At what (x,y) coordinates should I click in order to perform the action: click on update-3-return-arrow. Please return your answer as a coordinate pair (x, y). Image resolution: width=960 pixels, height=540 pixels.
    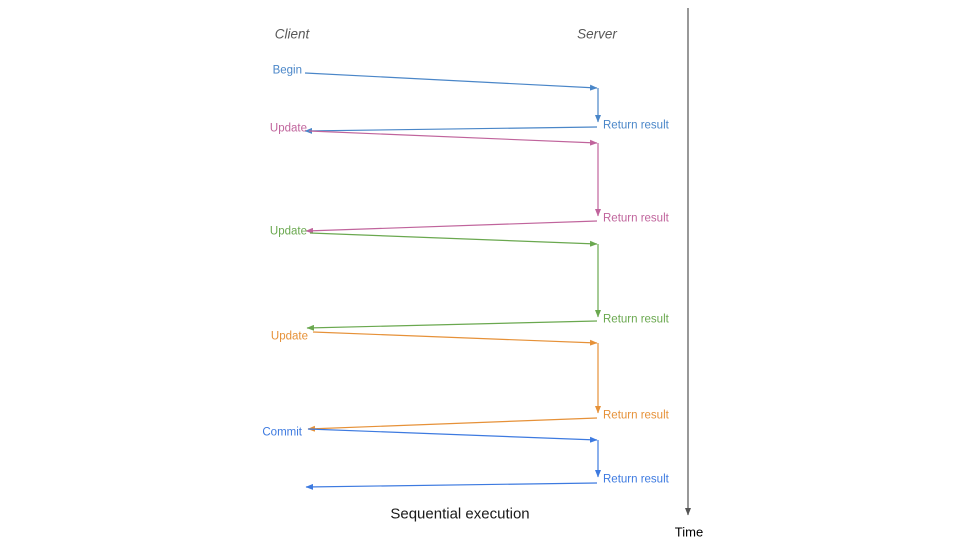
    Looking at the image, I should click on (452, 424).